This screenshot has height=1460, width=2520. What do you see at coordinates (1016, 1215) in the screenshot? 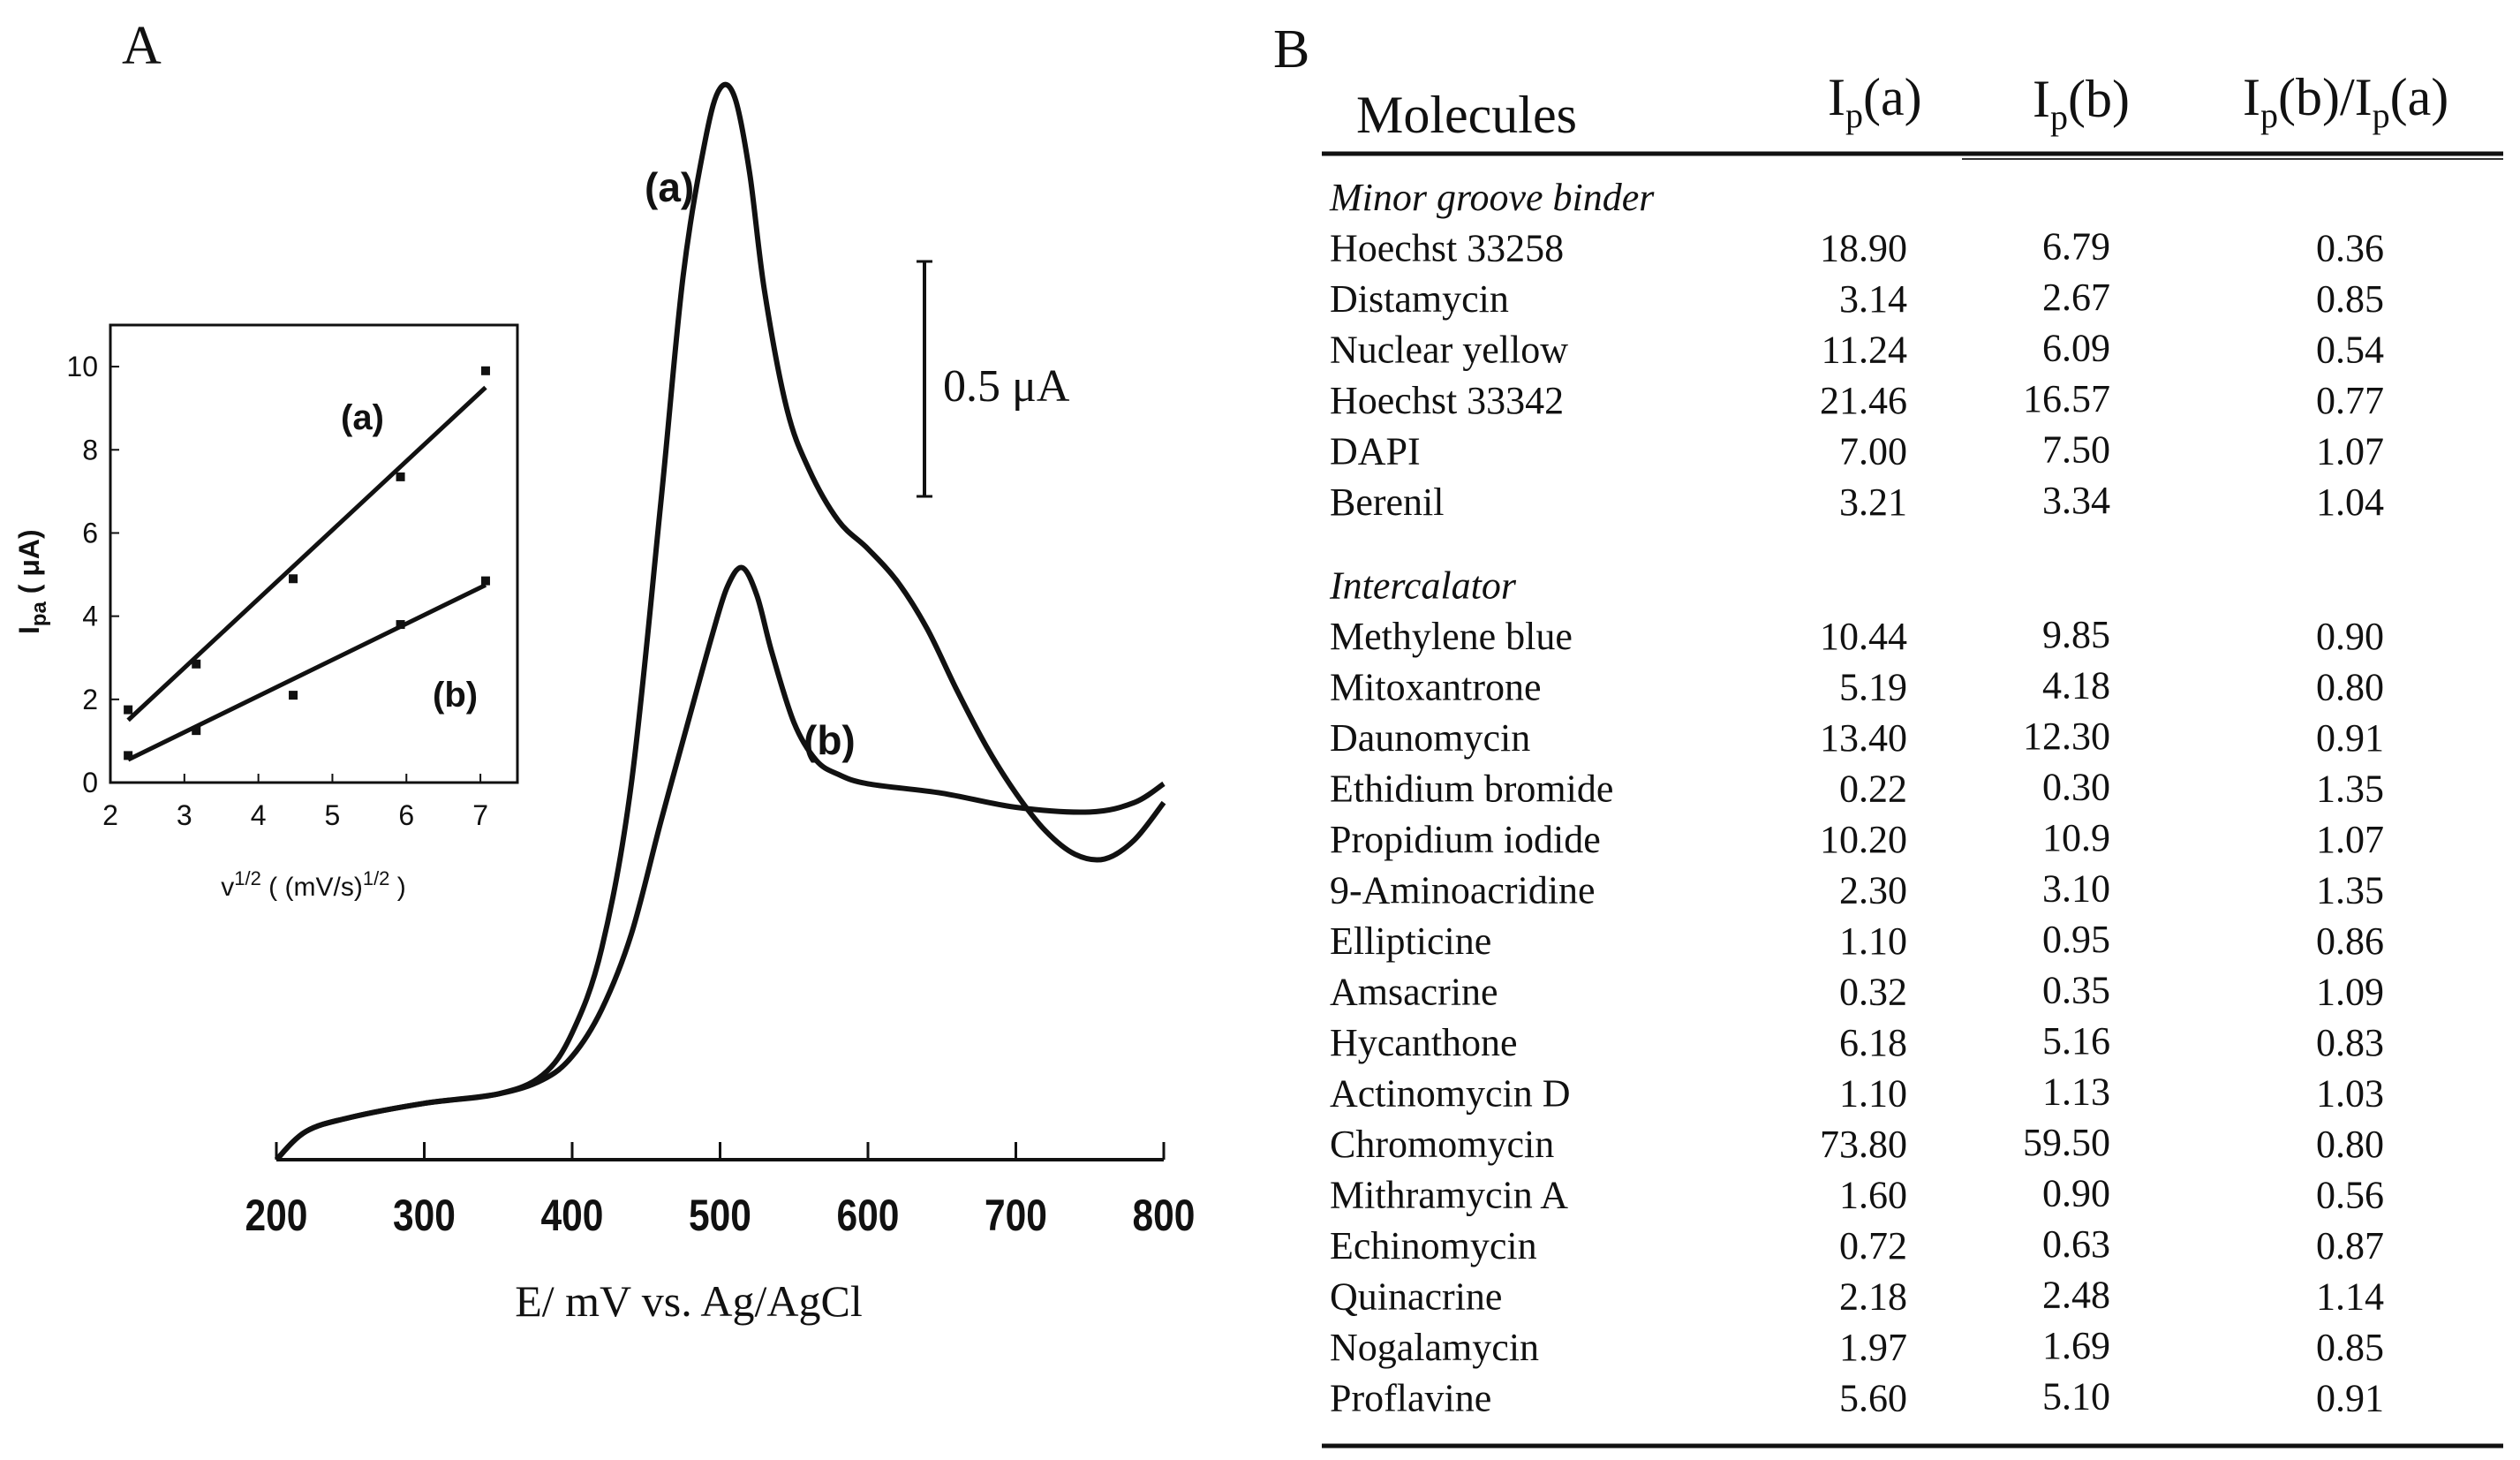
I see `main-x-tick-label: 700` at bounding box center [1016, 1215].